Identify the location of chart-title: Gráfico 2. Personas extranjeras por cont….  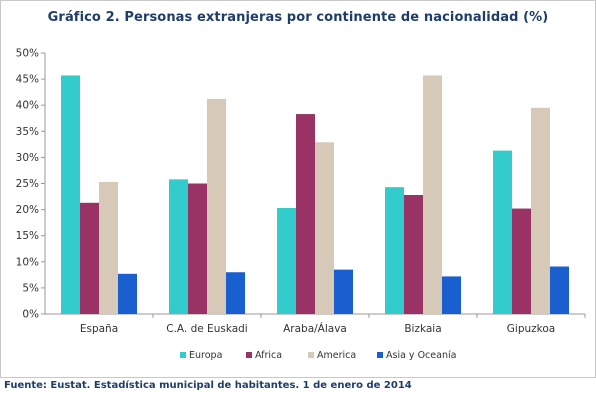
(298, 17).